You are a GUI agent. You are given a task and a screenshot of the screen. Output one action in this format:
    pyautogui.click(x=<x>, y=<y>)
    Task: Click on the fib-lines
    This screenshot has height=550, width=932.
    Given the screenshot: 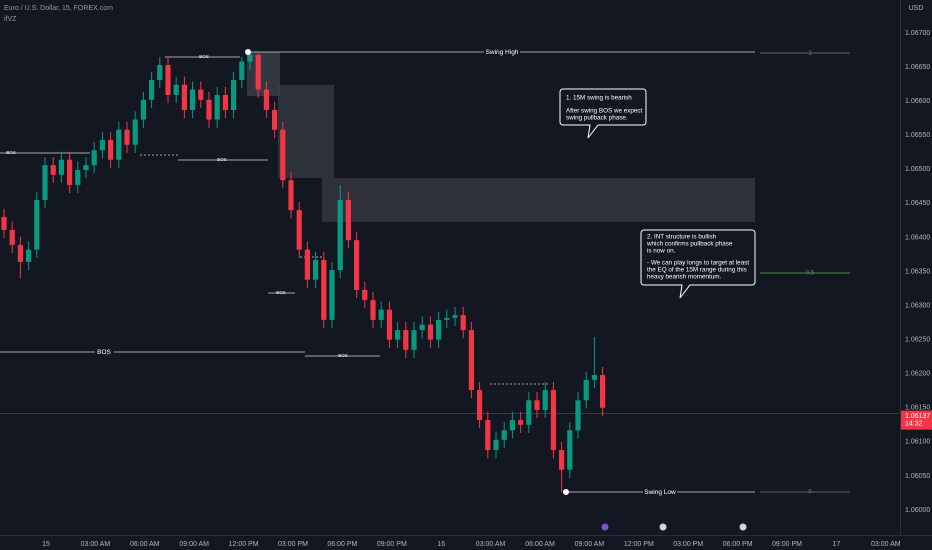 What is the action you would take?
    pyautogui.click(x=805, y=272)
    